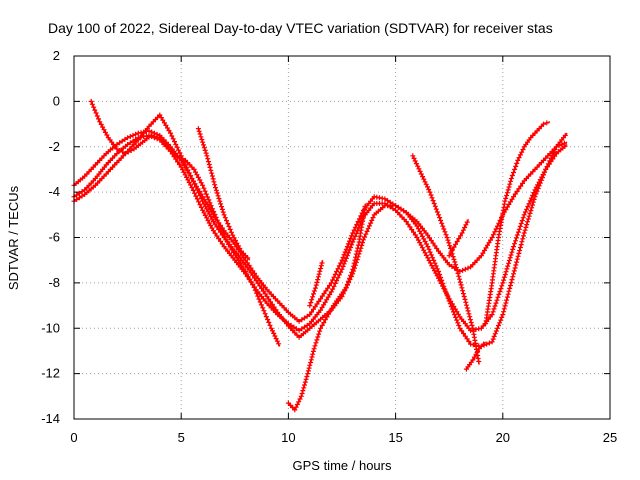 This screenshot has height=480, width=640. Describe the element at coordinates (395, 437) in the screenshot. I see `x-tick-label: 15` at that location.